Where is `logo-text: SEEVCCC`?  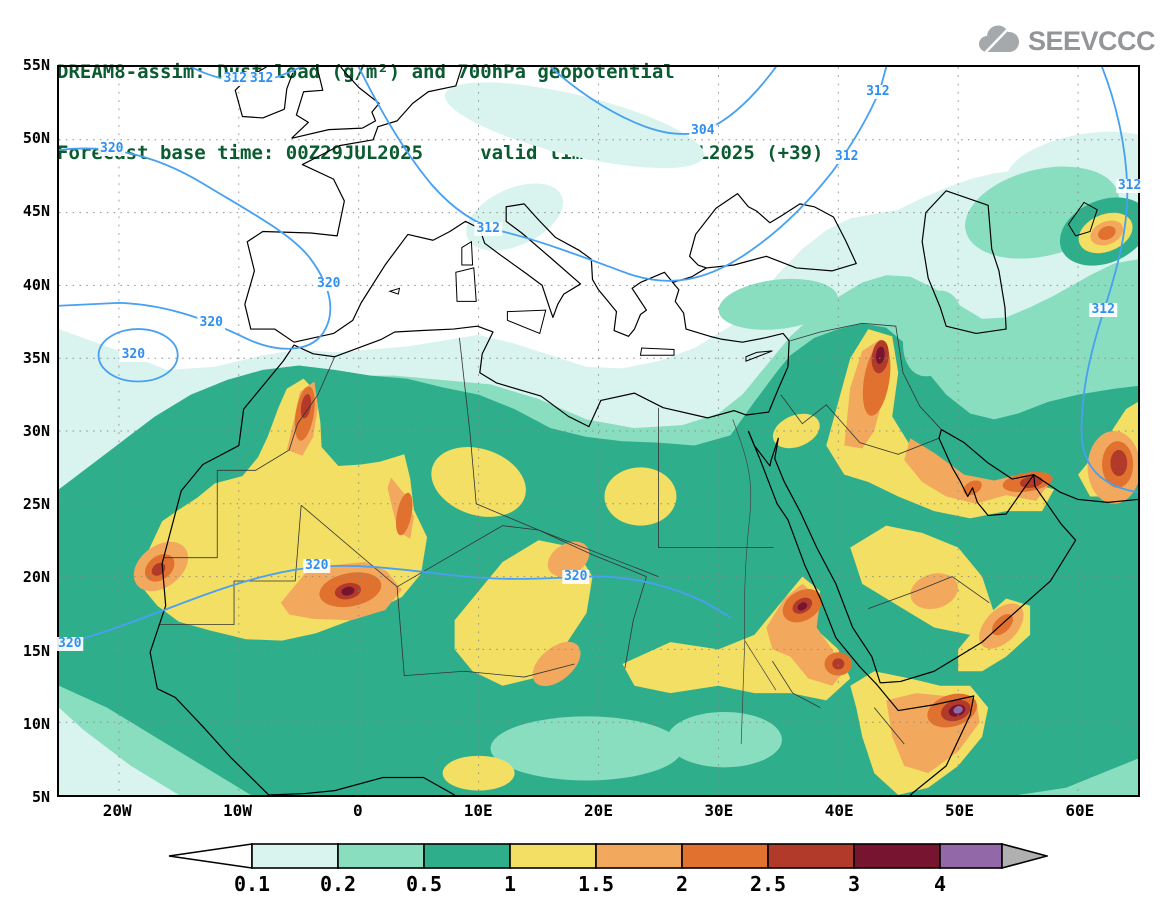
logo-text: SEEVCCC is located at coordinates (1091, 40).